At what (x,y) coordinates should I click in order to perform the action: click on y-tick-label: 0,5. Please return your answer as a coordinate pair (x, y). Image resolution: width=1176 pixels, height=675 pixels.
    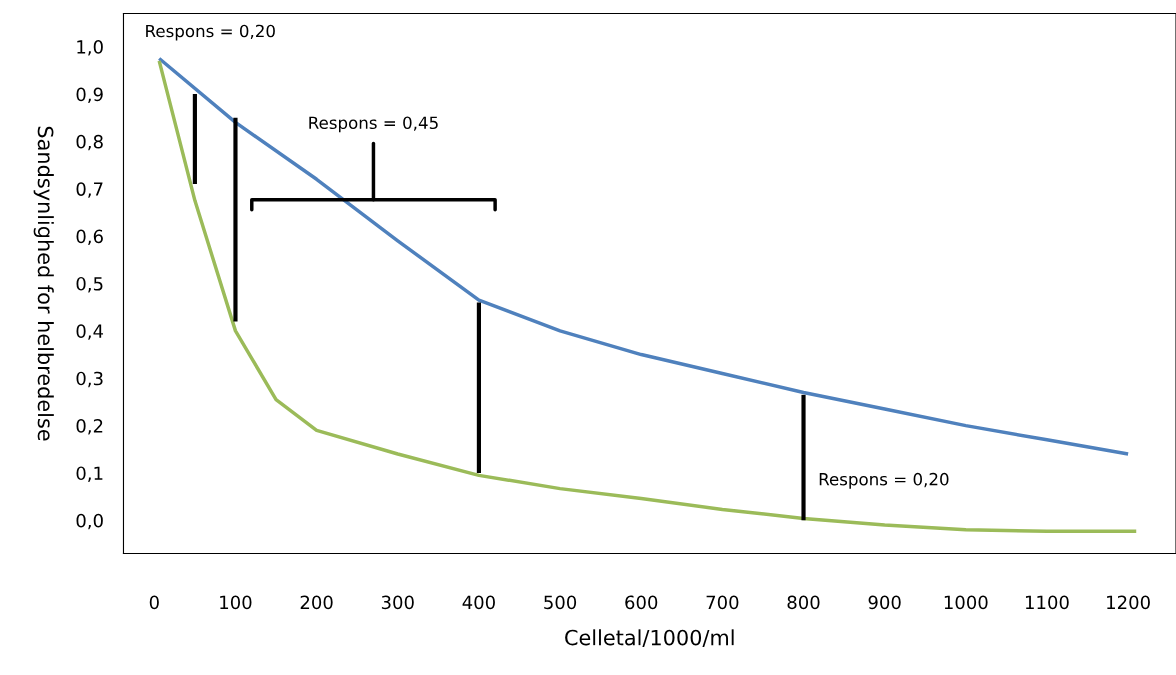
    Looking at the image, I should click on (89, 284).